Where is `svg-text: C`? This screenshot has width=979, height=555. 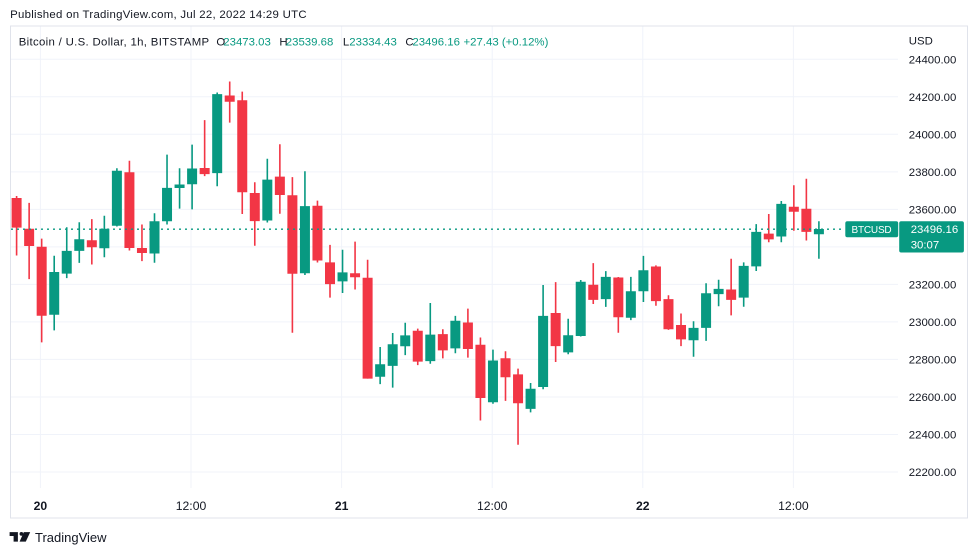 svg-text: C is located at coordinates (409, 43).